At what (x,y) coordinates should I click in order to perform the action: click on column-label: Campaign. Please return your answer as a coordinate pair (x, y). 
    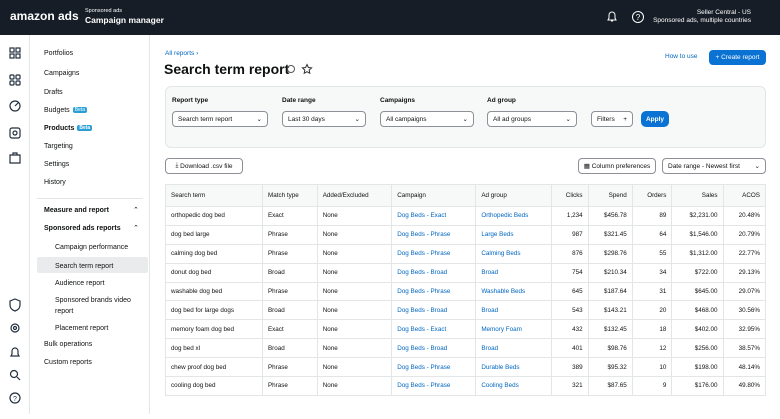
    Looking at the image, I should click on (411, 195).